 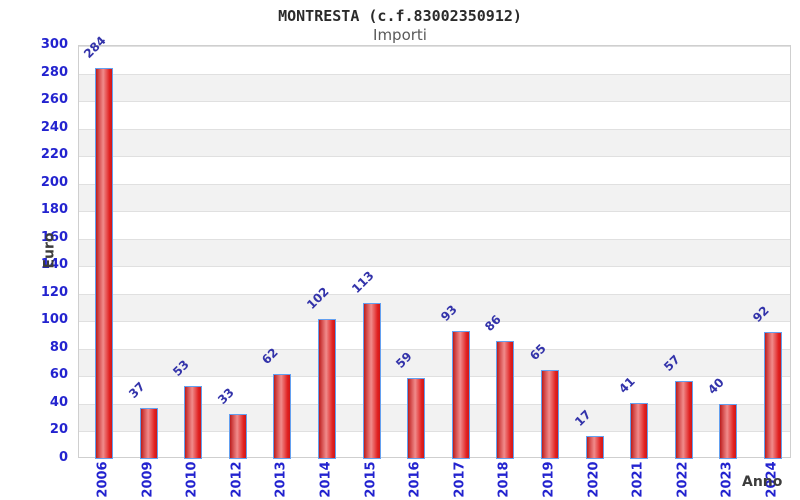 What do you see at coordinates (54, 182) in the screenshot?
I see `y-tick-label: 200` at bounding box center [54, 182].